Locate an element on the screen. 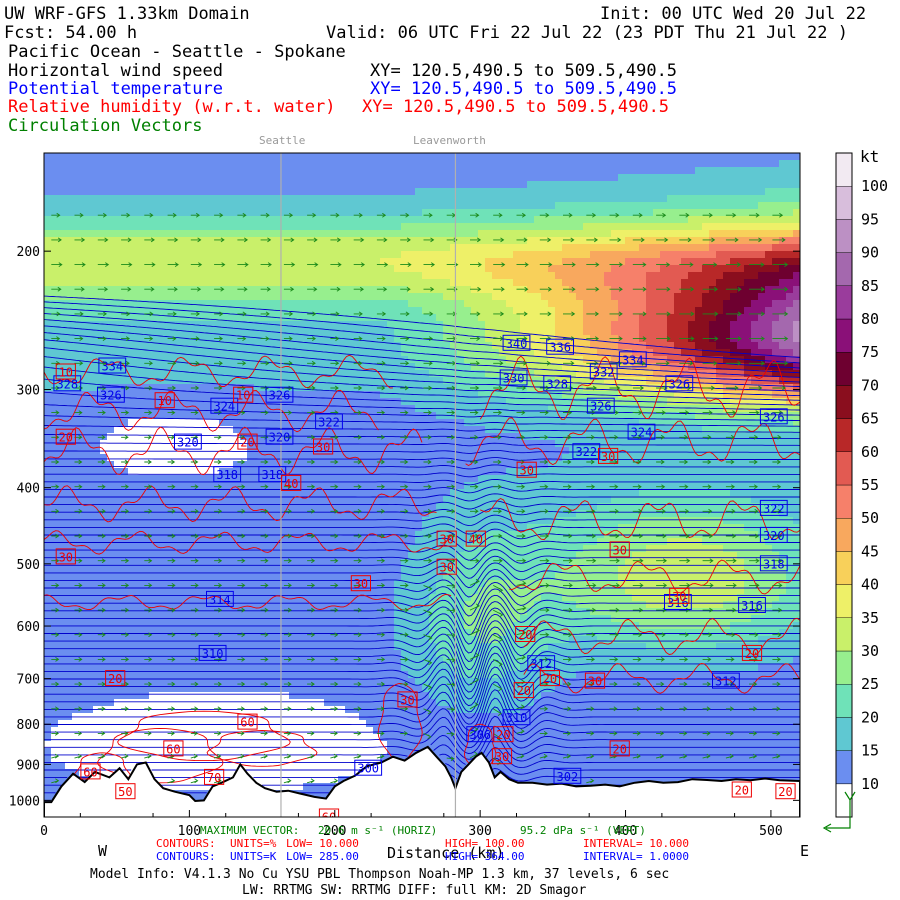 Image resolution: width=900 pixels, height=900 pixels. field-name-vectors: Circulation Vectors is located at coordinates (105, 126).